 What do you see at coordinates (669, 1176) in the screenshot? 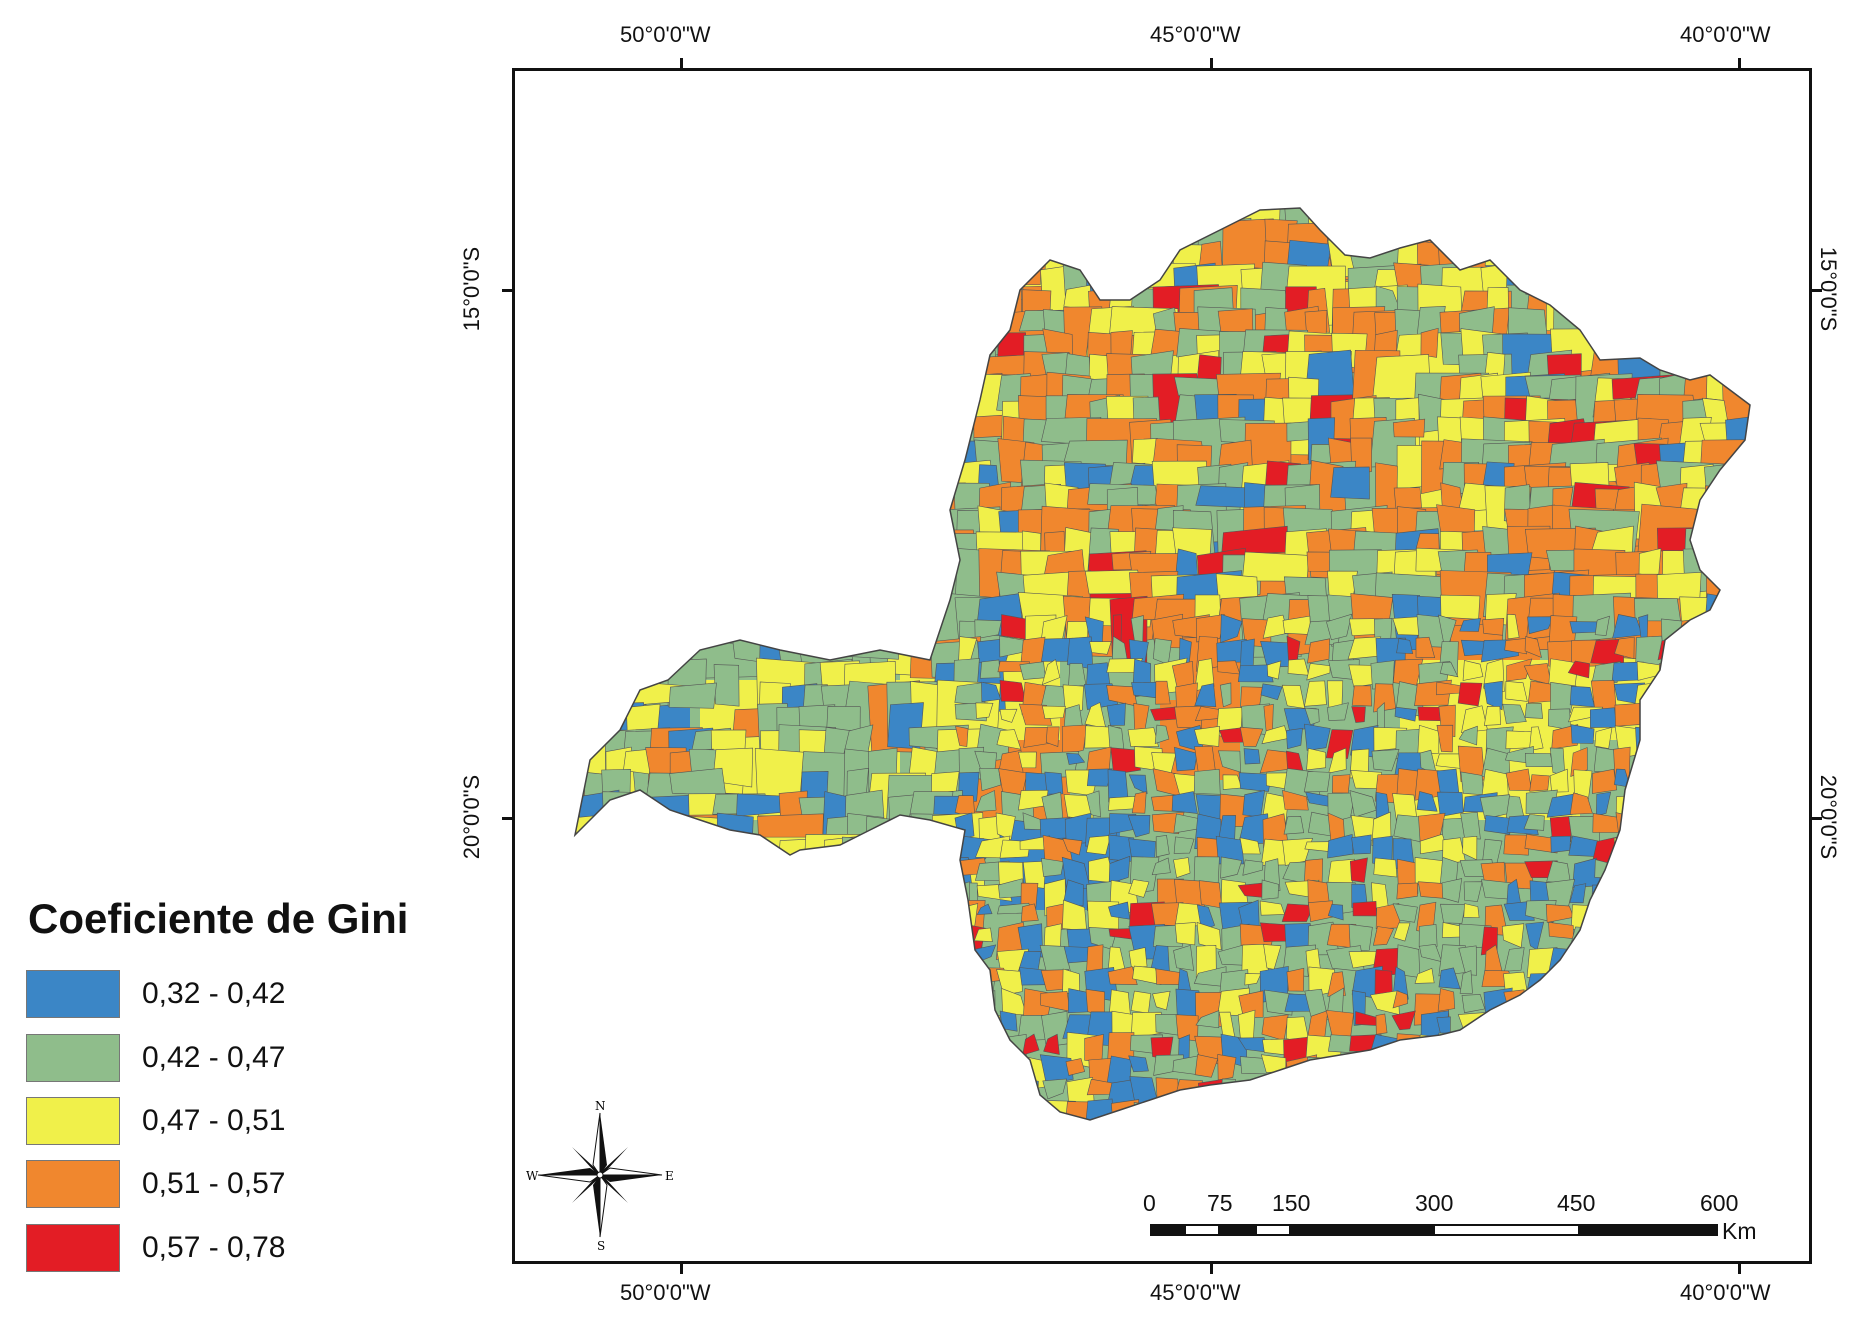
I see `east-label: E` at bounding box center [669, 1176].